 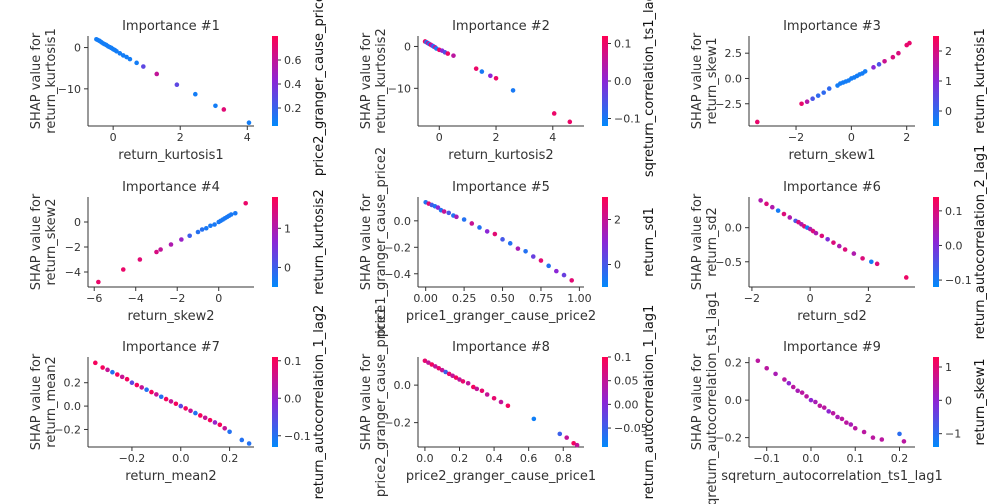 I want to click on y-tick-label: 0, so click(x=77, y=222).